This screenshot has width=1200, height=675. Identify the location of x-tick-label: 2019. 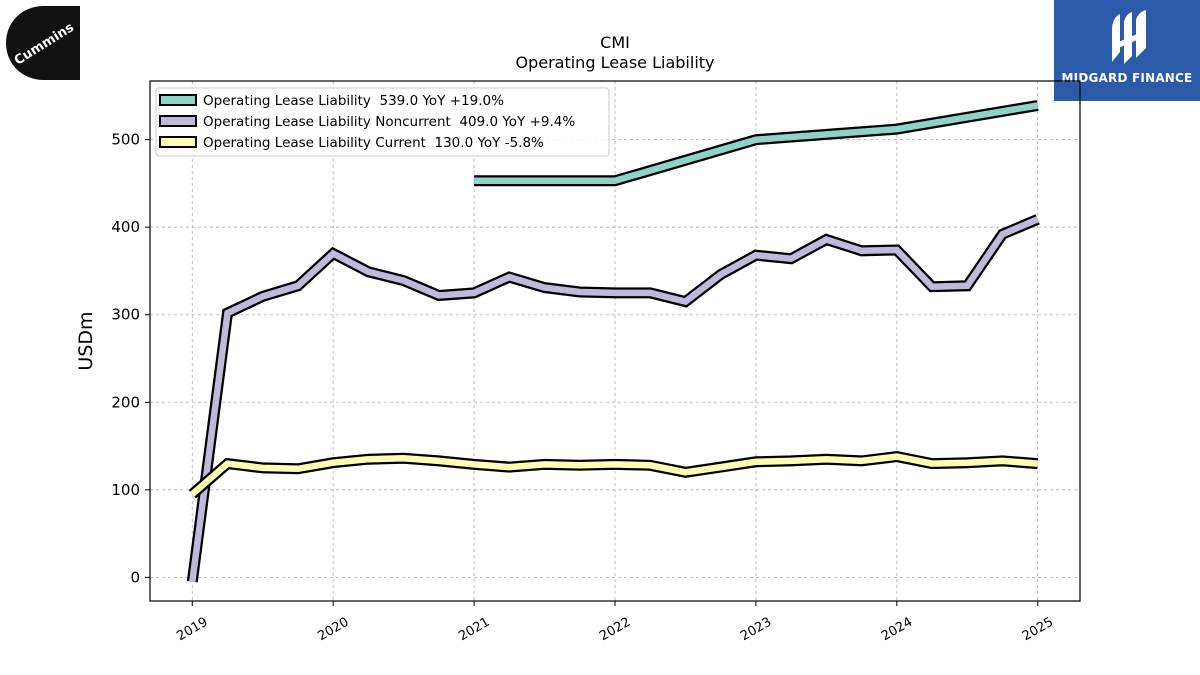
(192, 630).